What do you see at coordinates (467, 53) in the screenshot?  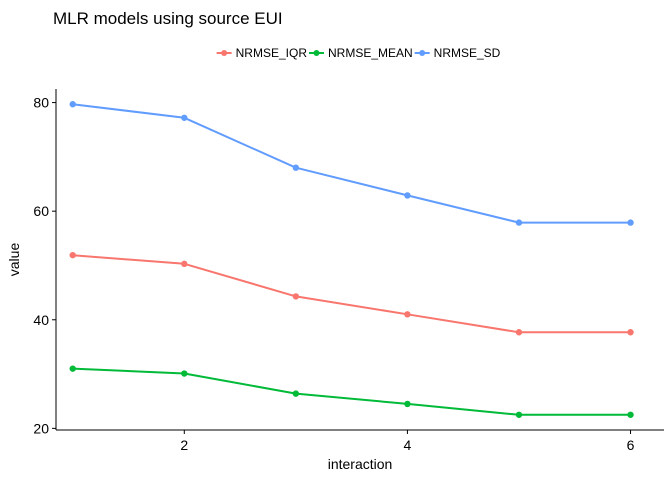 I see `legend-label: NRMSE_SD` at bounding box center [467, 53].